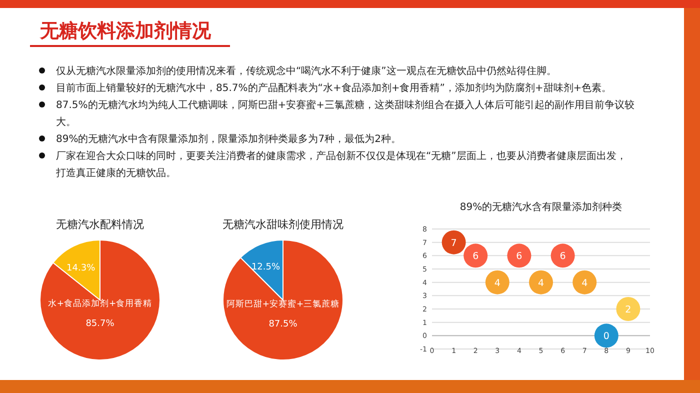 The image size is (700, 393). Describe the element at coordinates (125, 31) in the screenshot. I see `text: 无糖饮料添加剂情况` at that location.